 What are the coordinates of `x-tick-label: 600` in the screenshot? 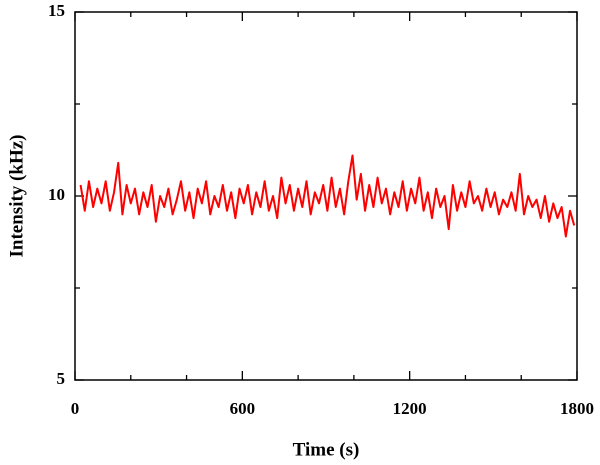 It's located at (243, 408).